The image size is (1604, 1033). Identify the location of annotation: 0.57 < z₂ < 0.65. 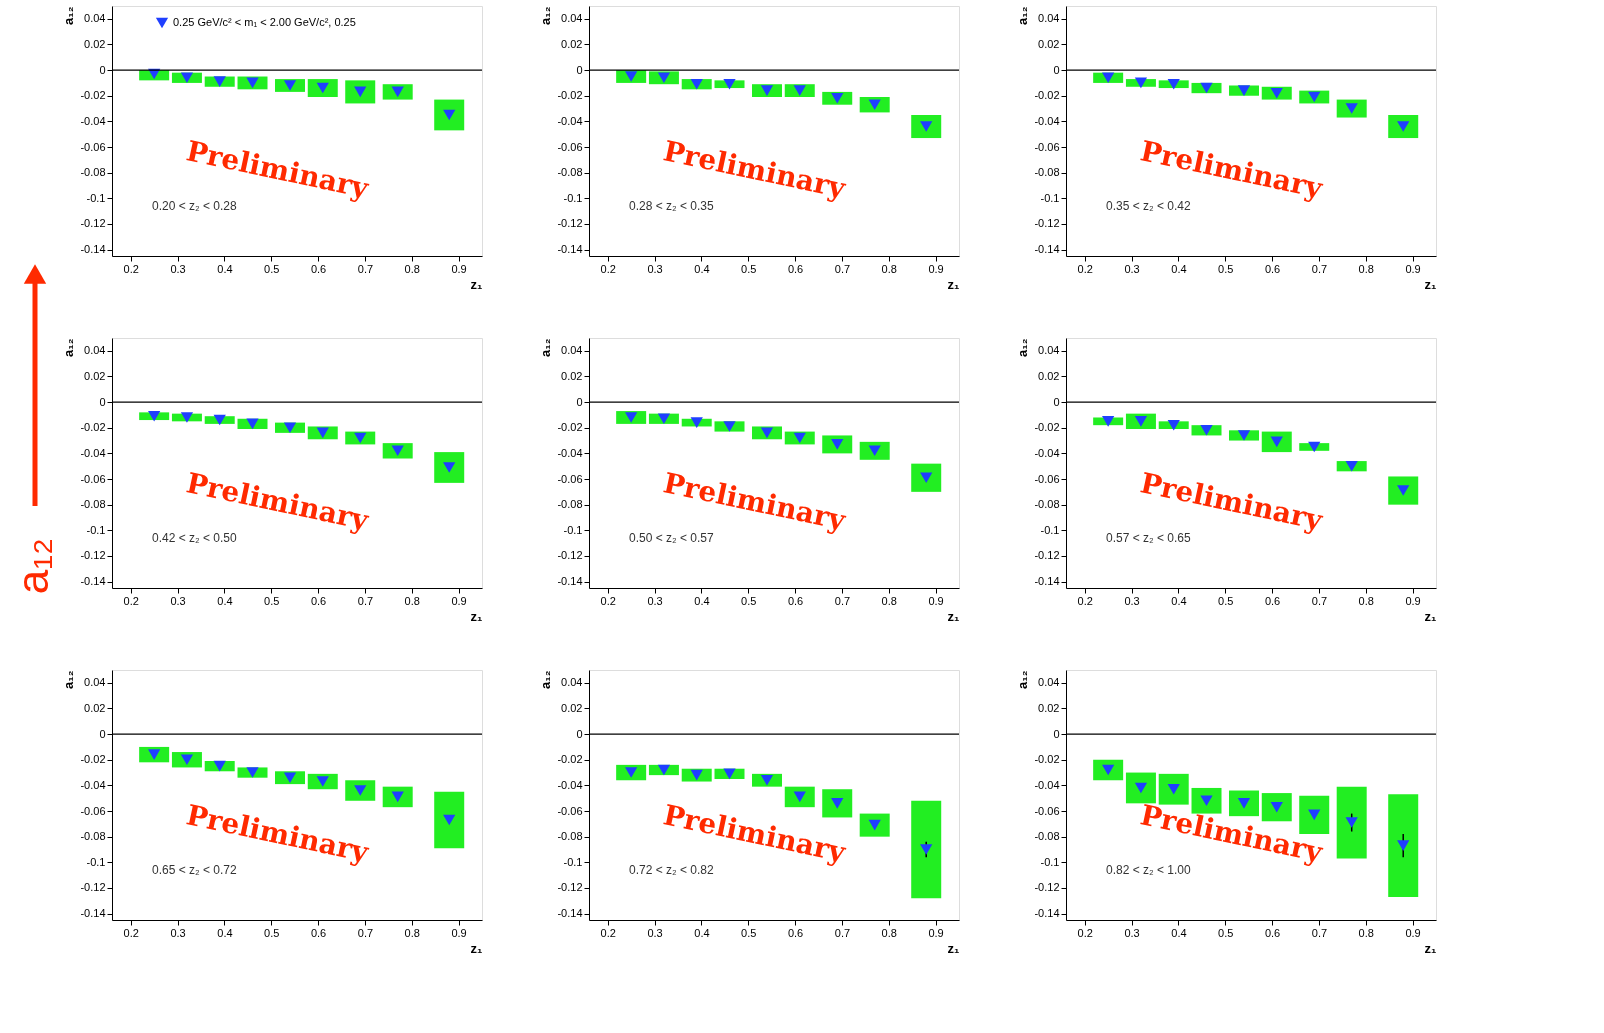
(1149, 538).